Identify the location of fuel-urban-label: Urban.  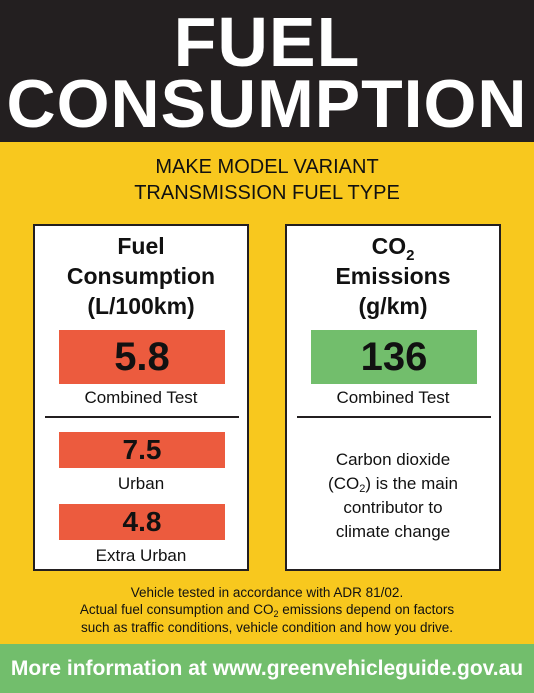
(141, 483).